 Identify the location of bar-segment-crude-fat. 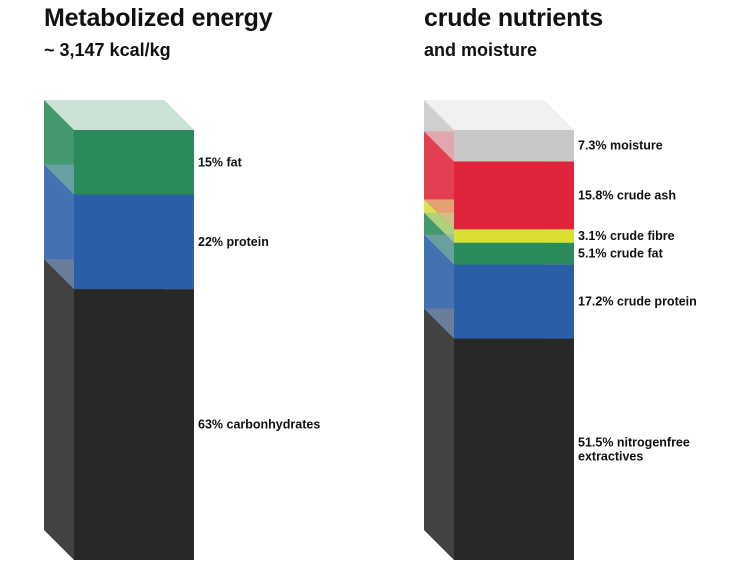
(514, 253).